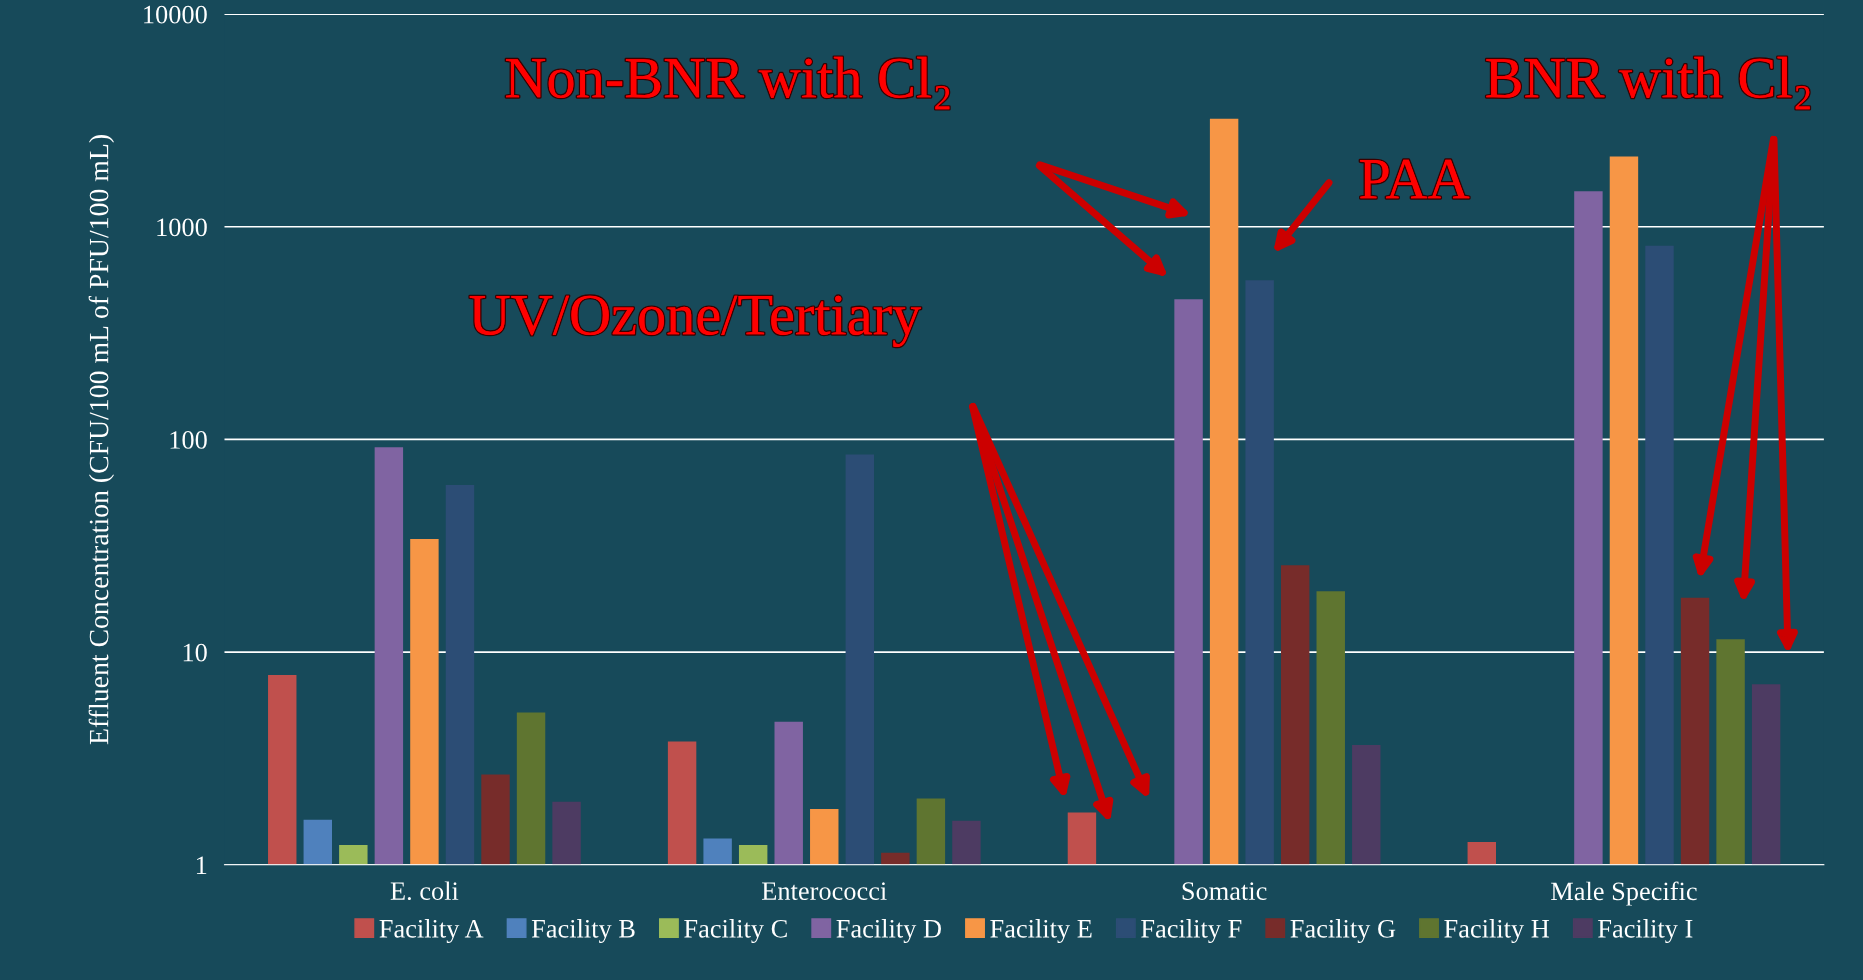 The width and height of the screenshot is (1863, 980). Describe the element at coordinates (188, 440) in the screenshot. I see `y-tick-label: 100` at that location.